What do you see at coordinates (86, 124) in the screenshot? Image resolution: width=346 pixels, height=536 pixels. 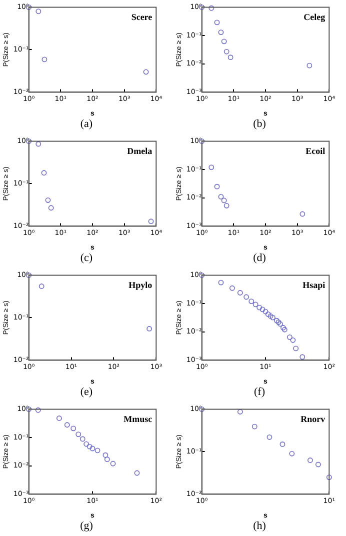 I see `text: (a)` at bounding box center [86, 124].